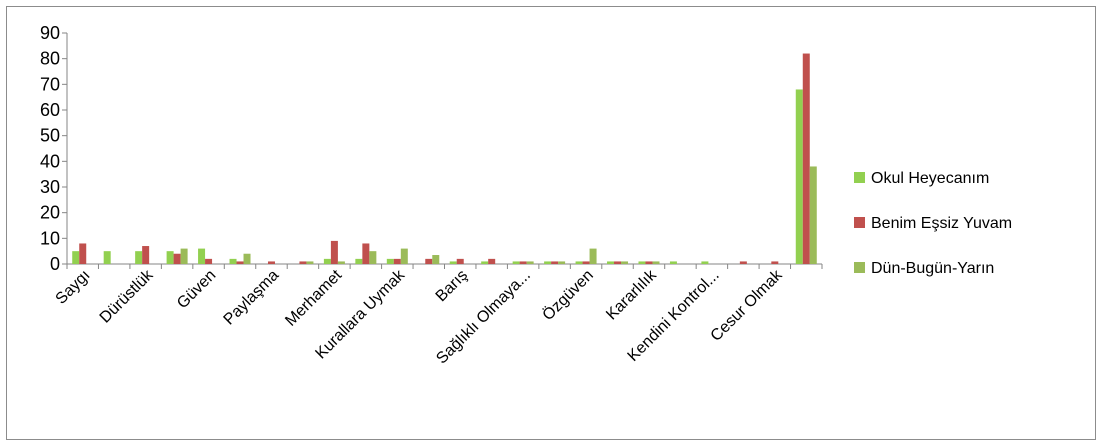  I want to click on x-tick-label: Güven, so click(196, 289).